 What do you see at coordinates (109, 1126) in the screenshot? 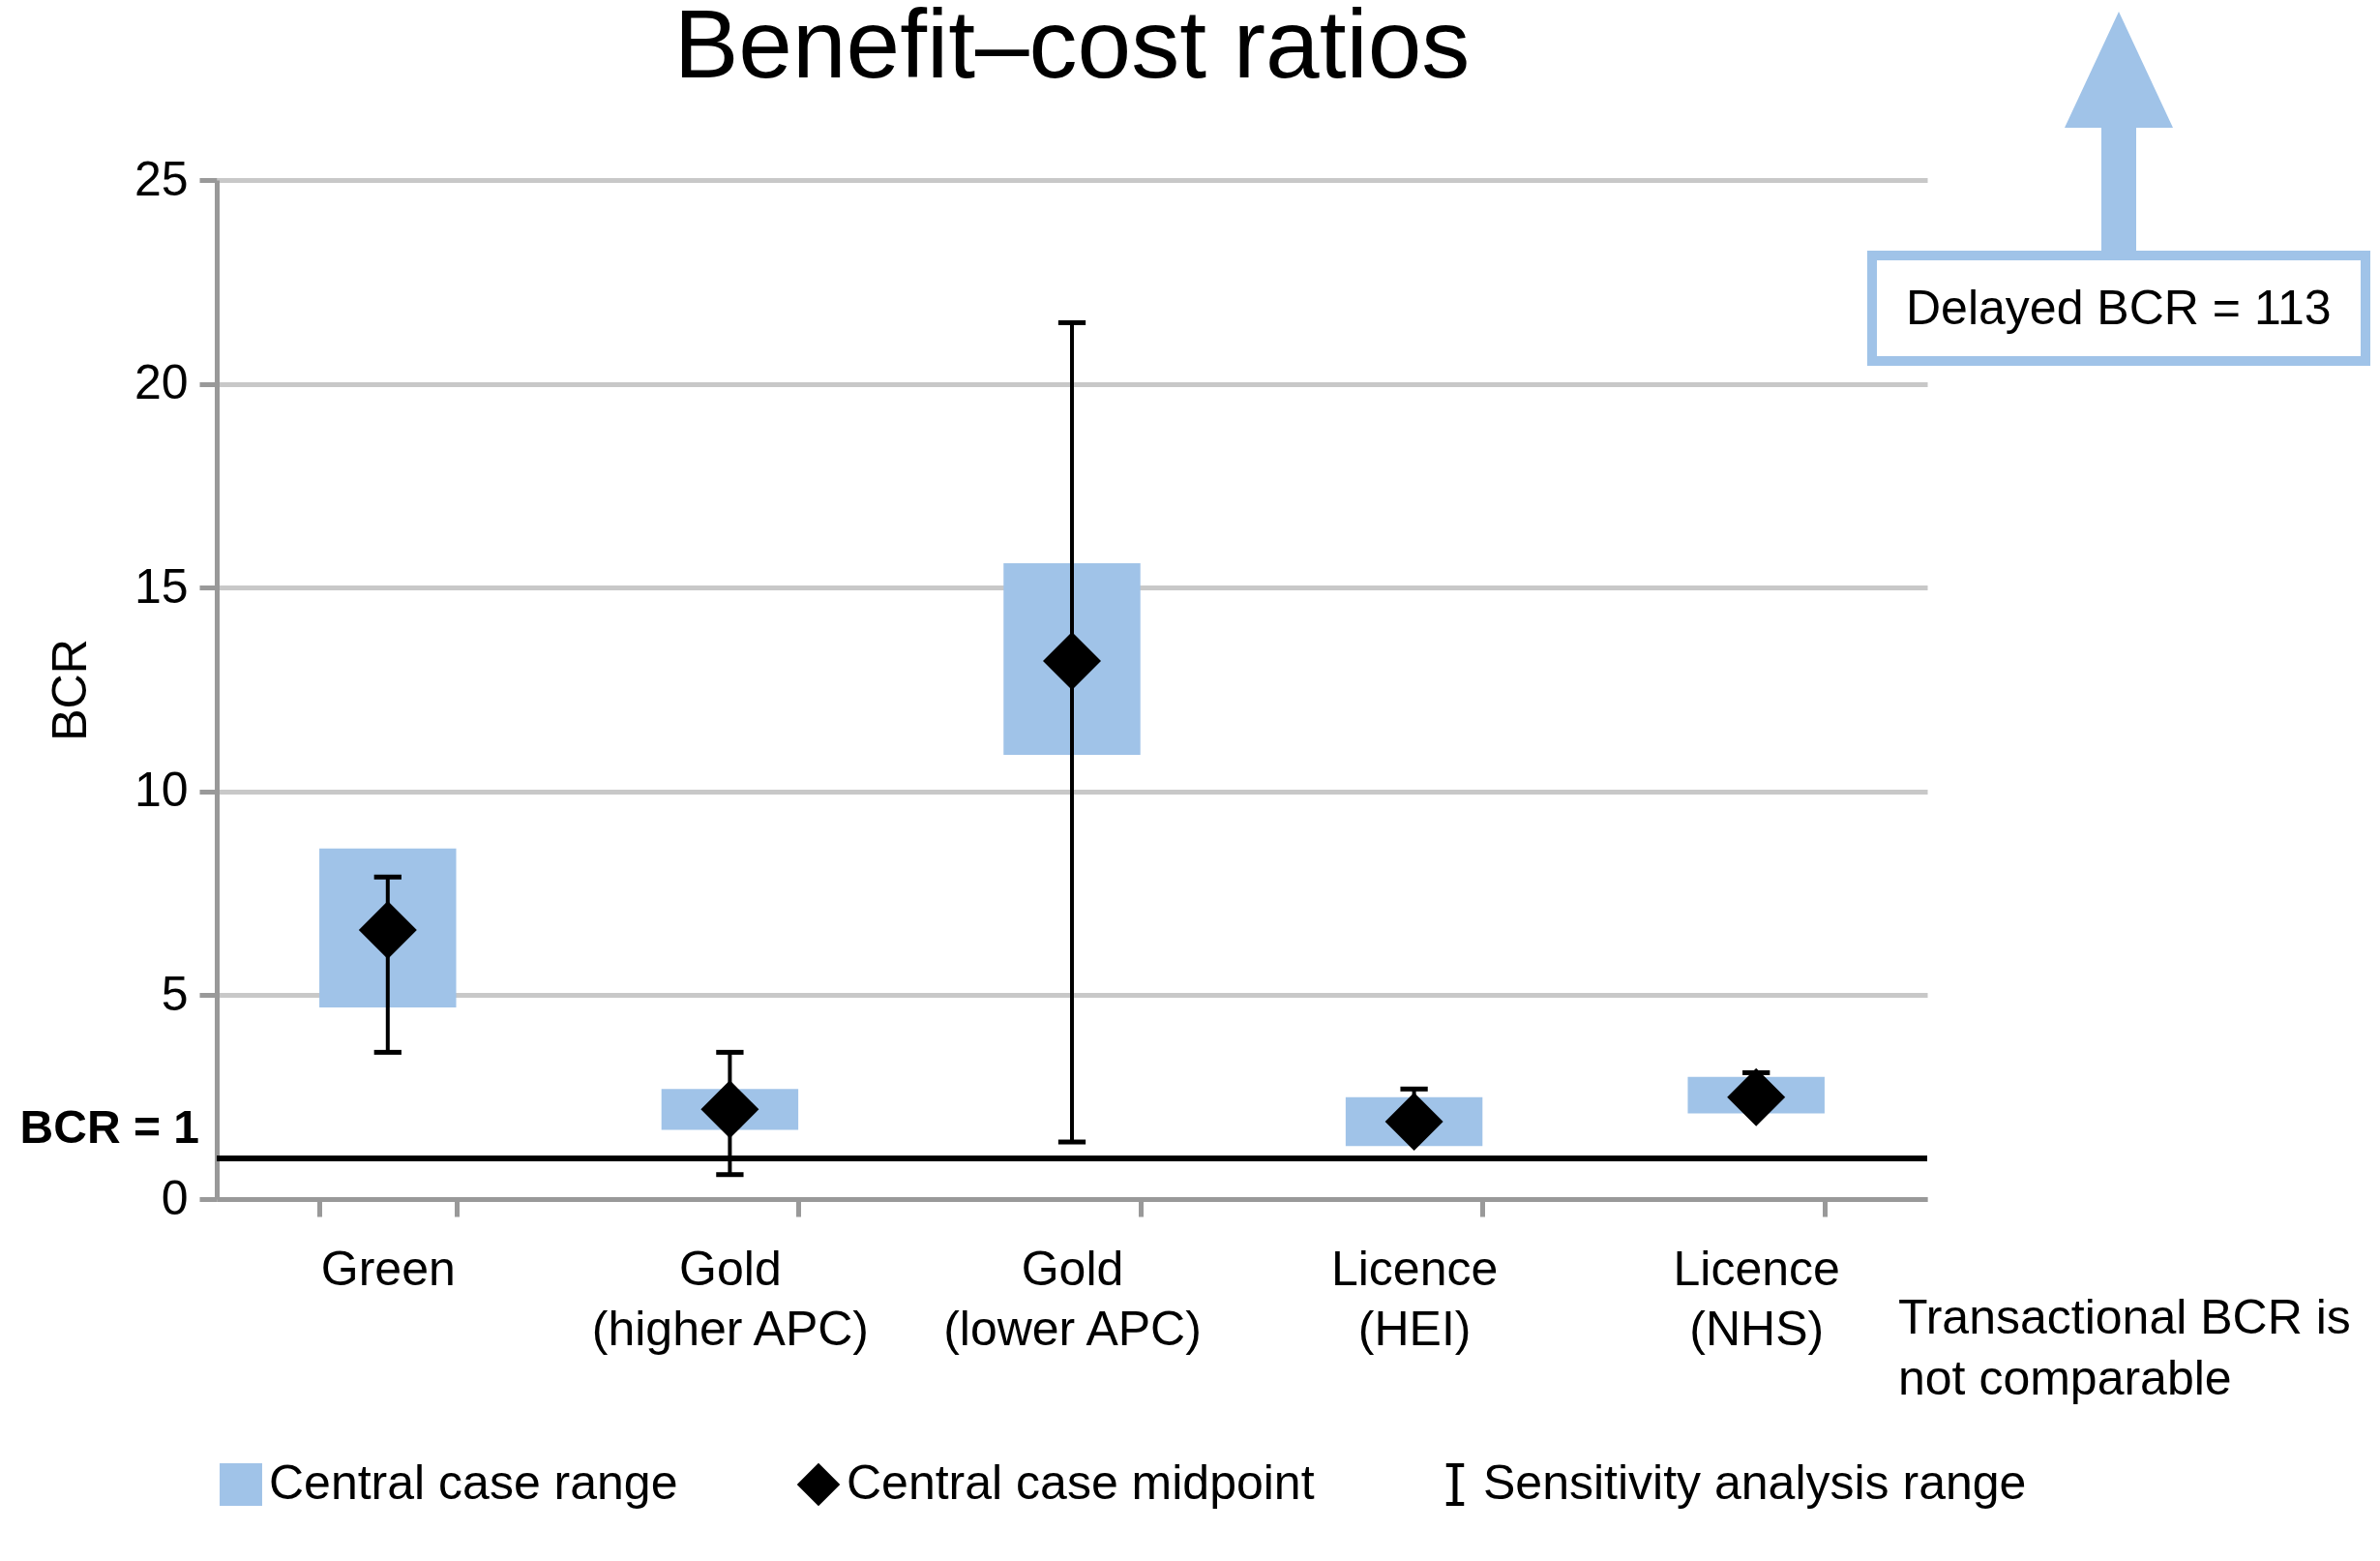
I see `ref-line-label: BCR = 1` at bounding box center [109, 1126].